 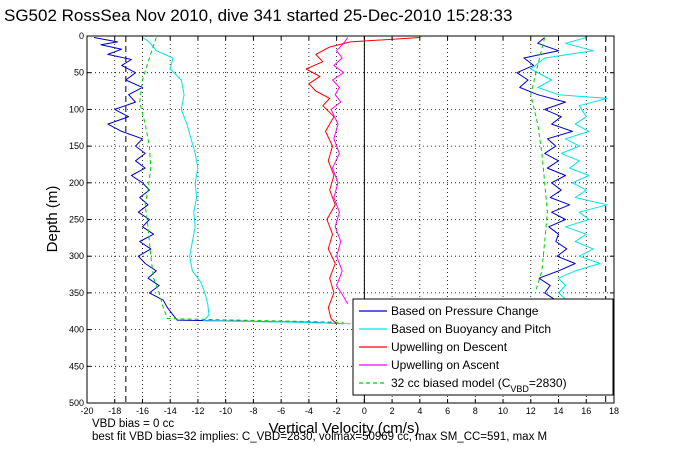 What do you see at coordinates (52, 219) in the screenshot?
I see `y-axis-label: Depth (m)` at bounding box center [52, 219].